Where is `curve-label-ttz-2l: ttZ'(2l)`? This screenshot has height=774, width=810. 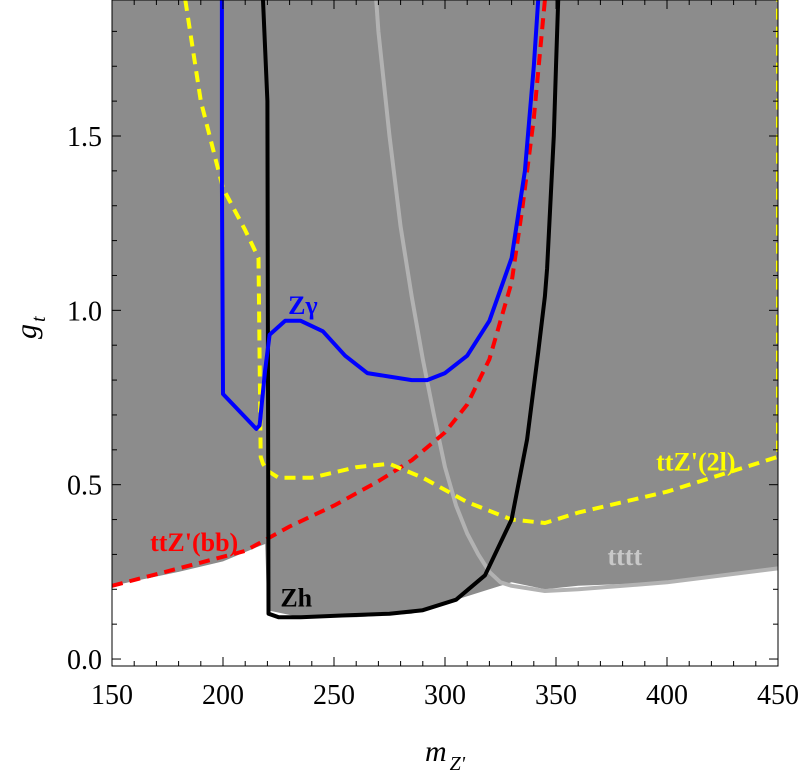 curve-label-ttz-2l: ttZ'(2l) is located at coordinates (695, 462).